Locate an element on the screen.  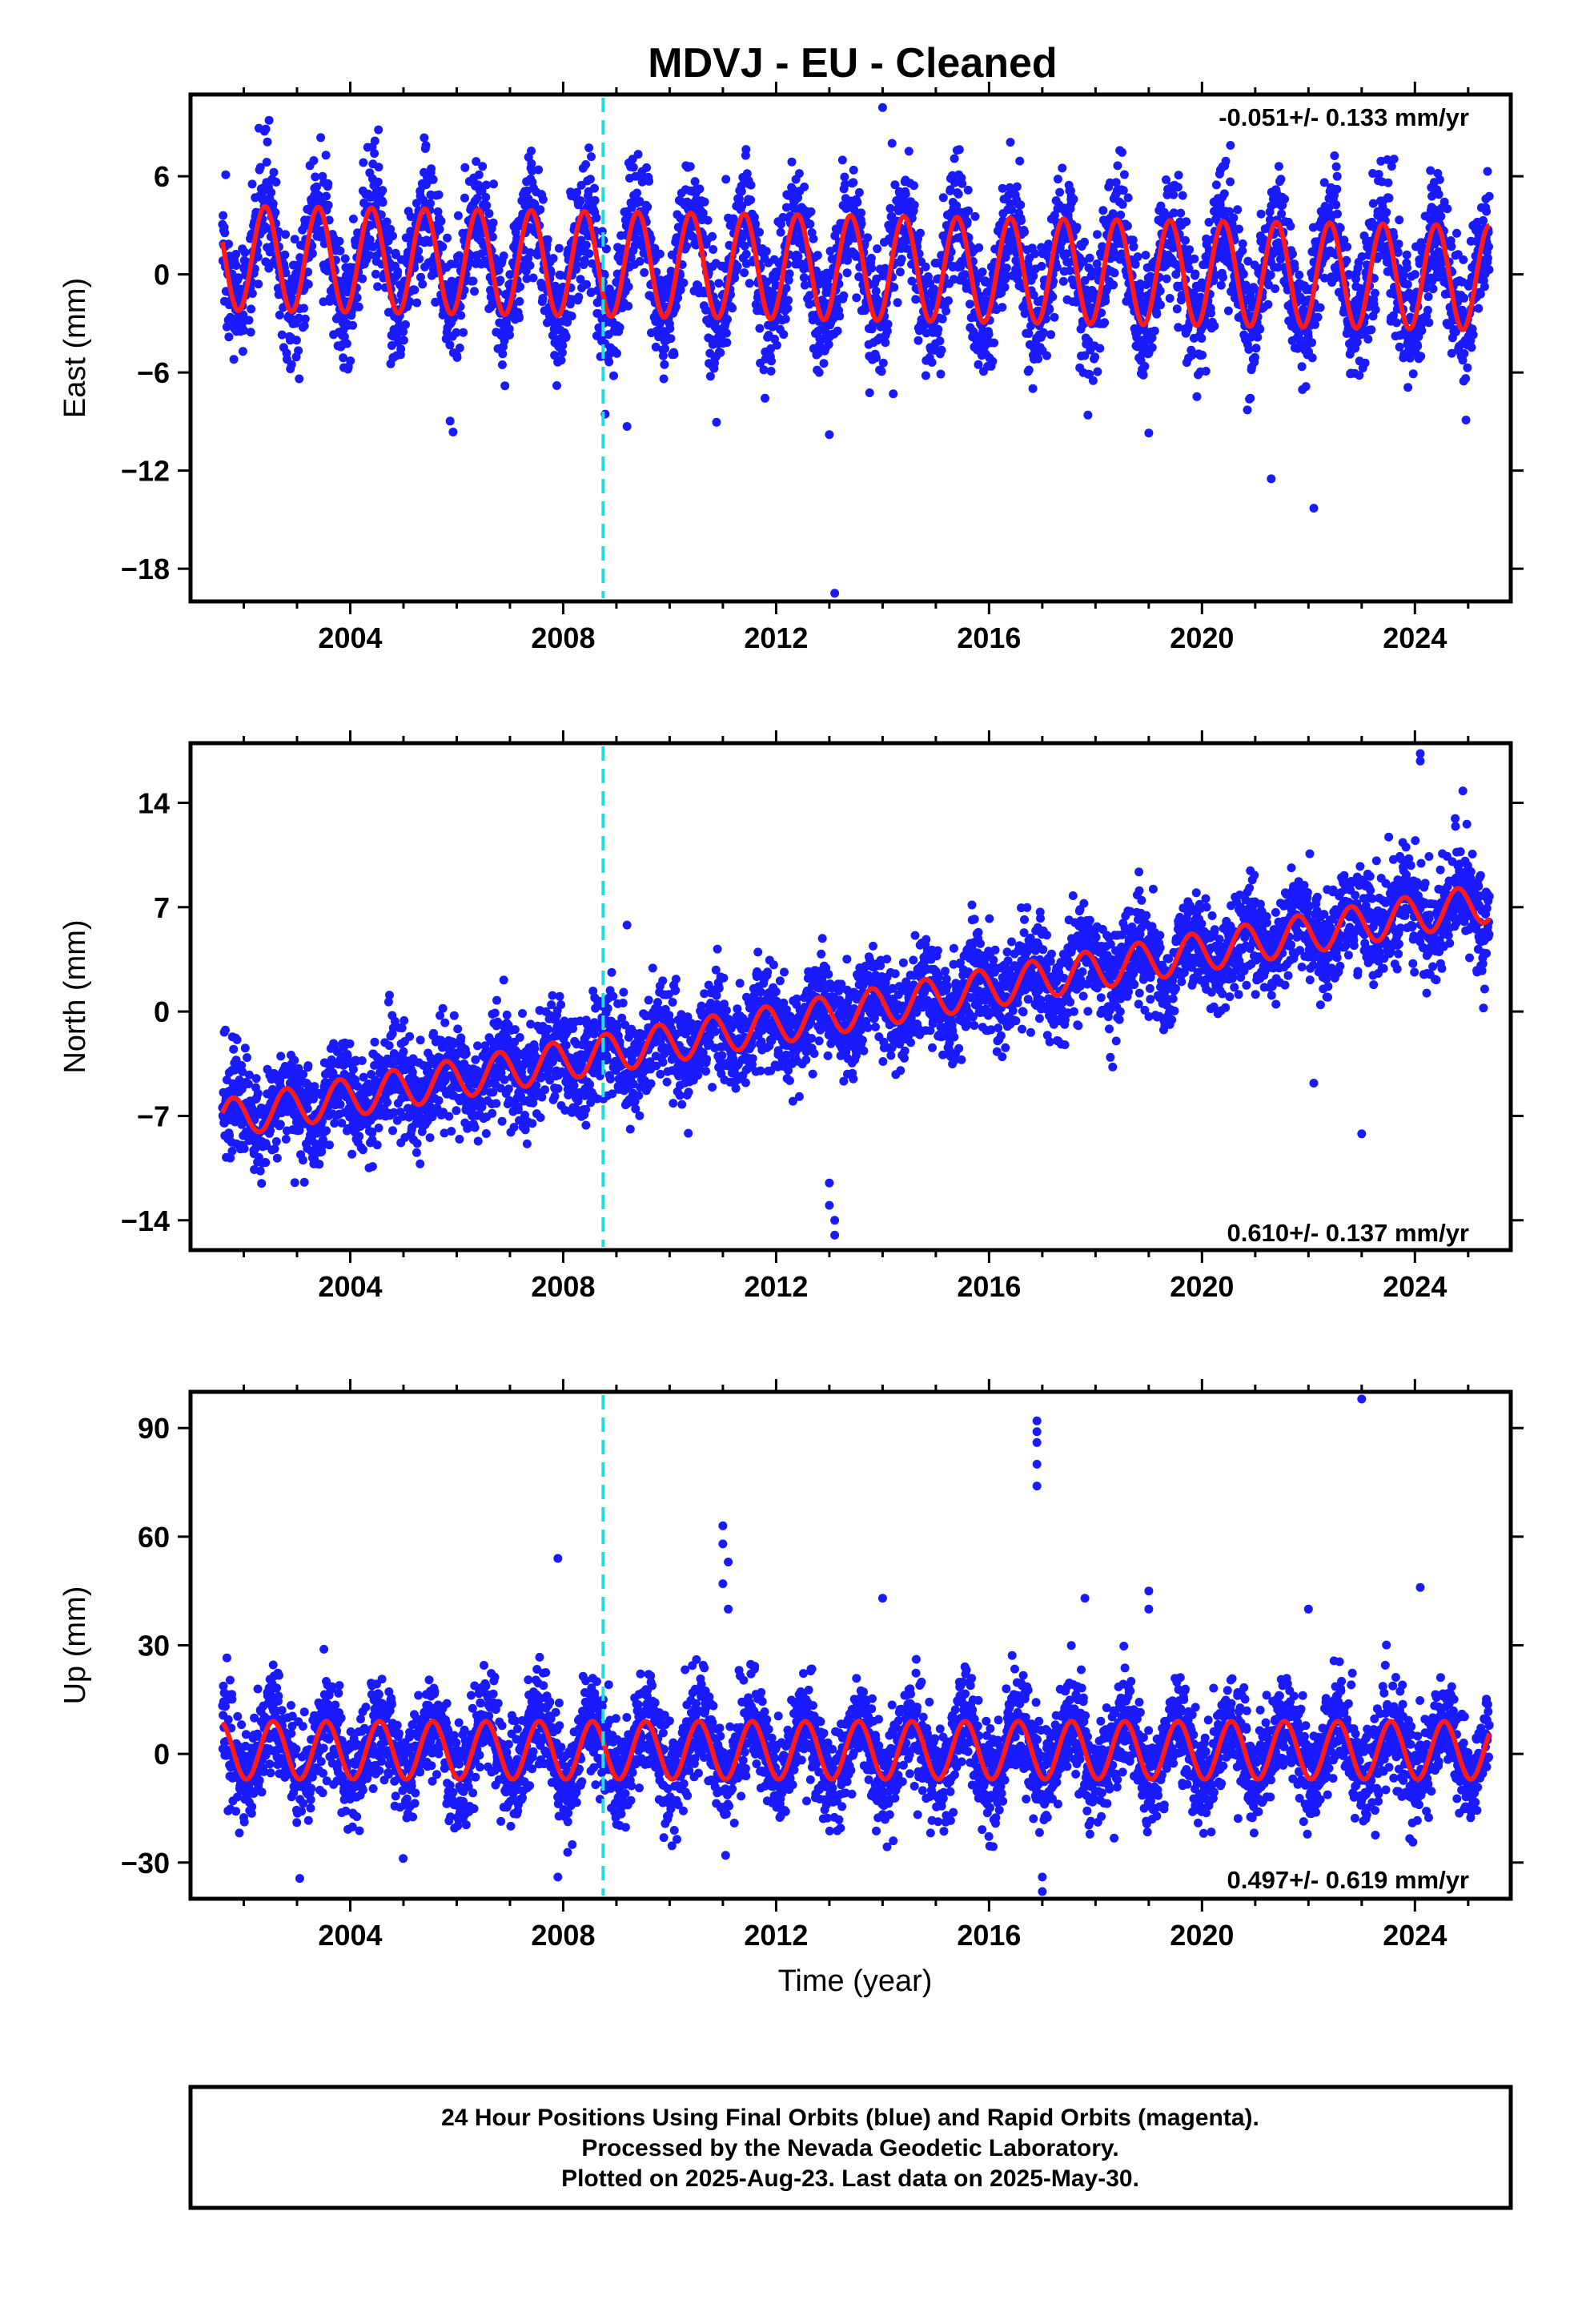
east-outlier-point is located at coordinates (627, 426).